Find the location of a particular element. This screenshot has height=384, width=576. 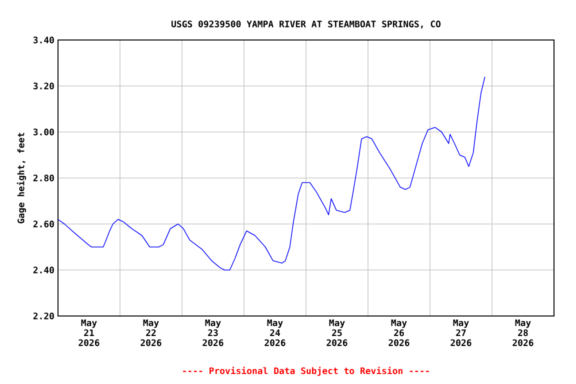

x-tick-label: May 28 2026 is located at coordinates (523, 333).